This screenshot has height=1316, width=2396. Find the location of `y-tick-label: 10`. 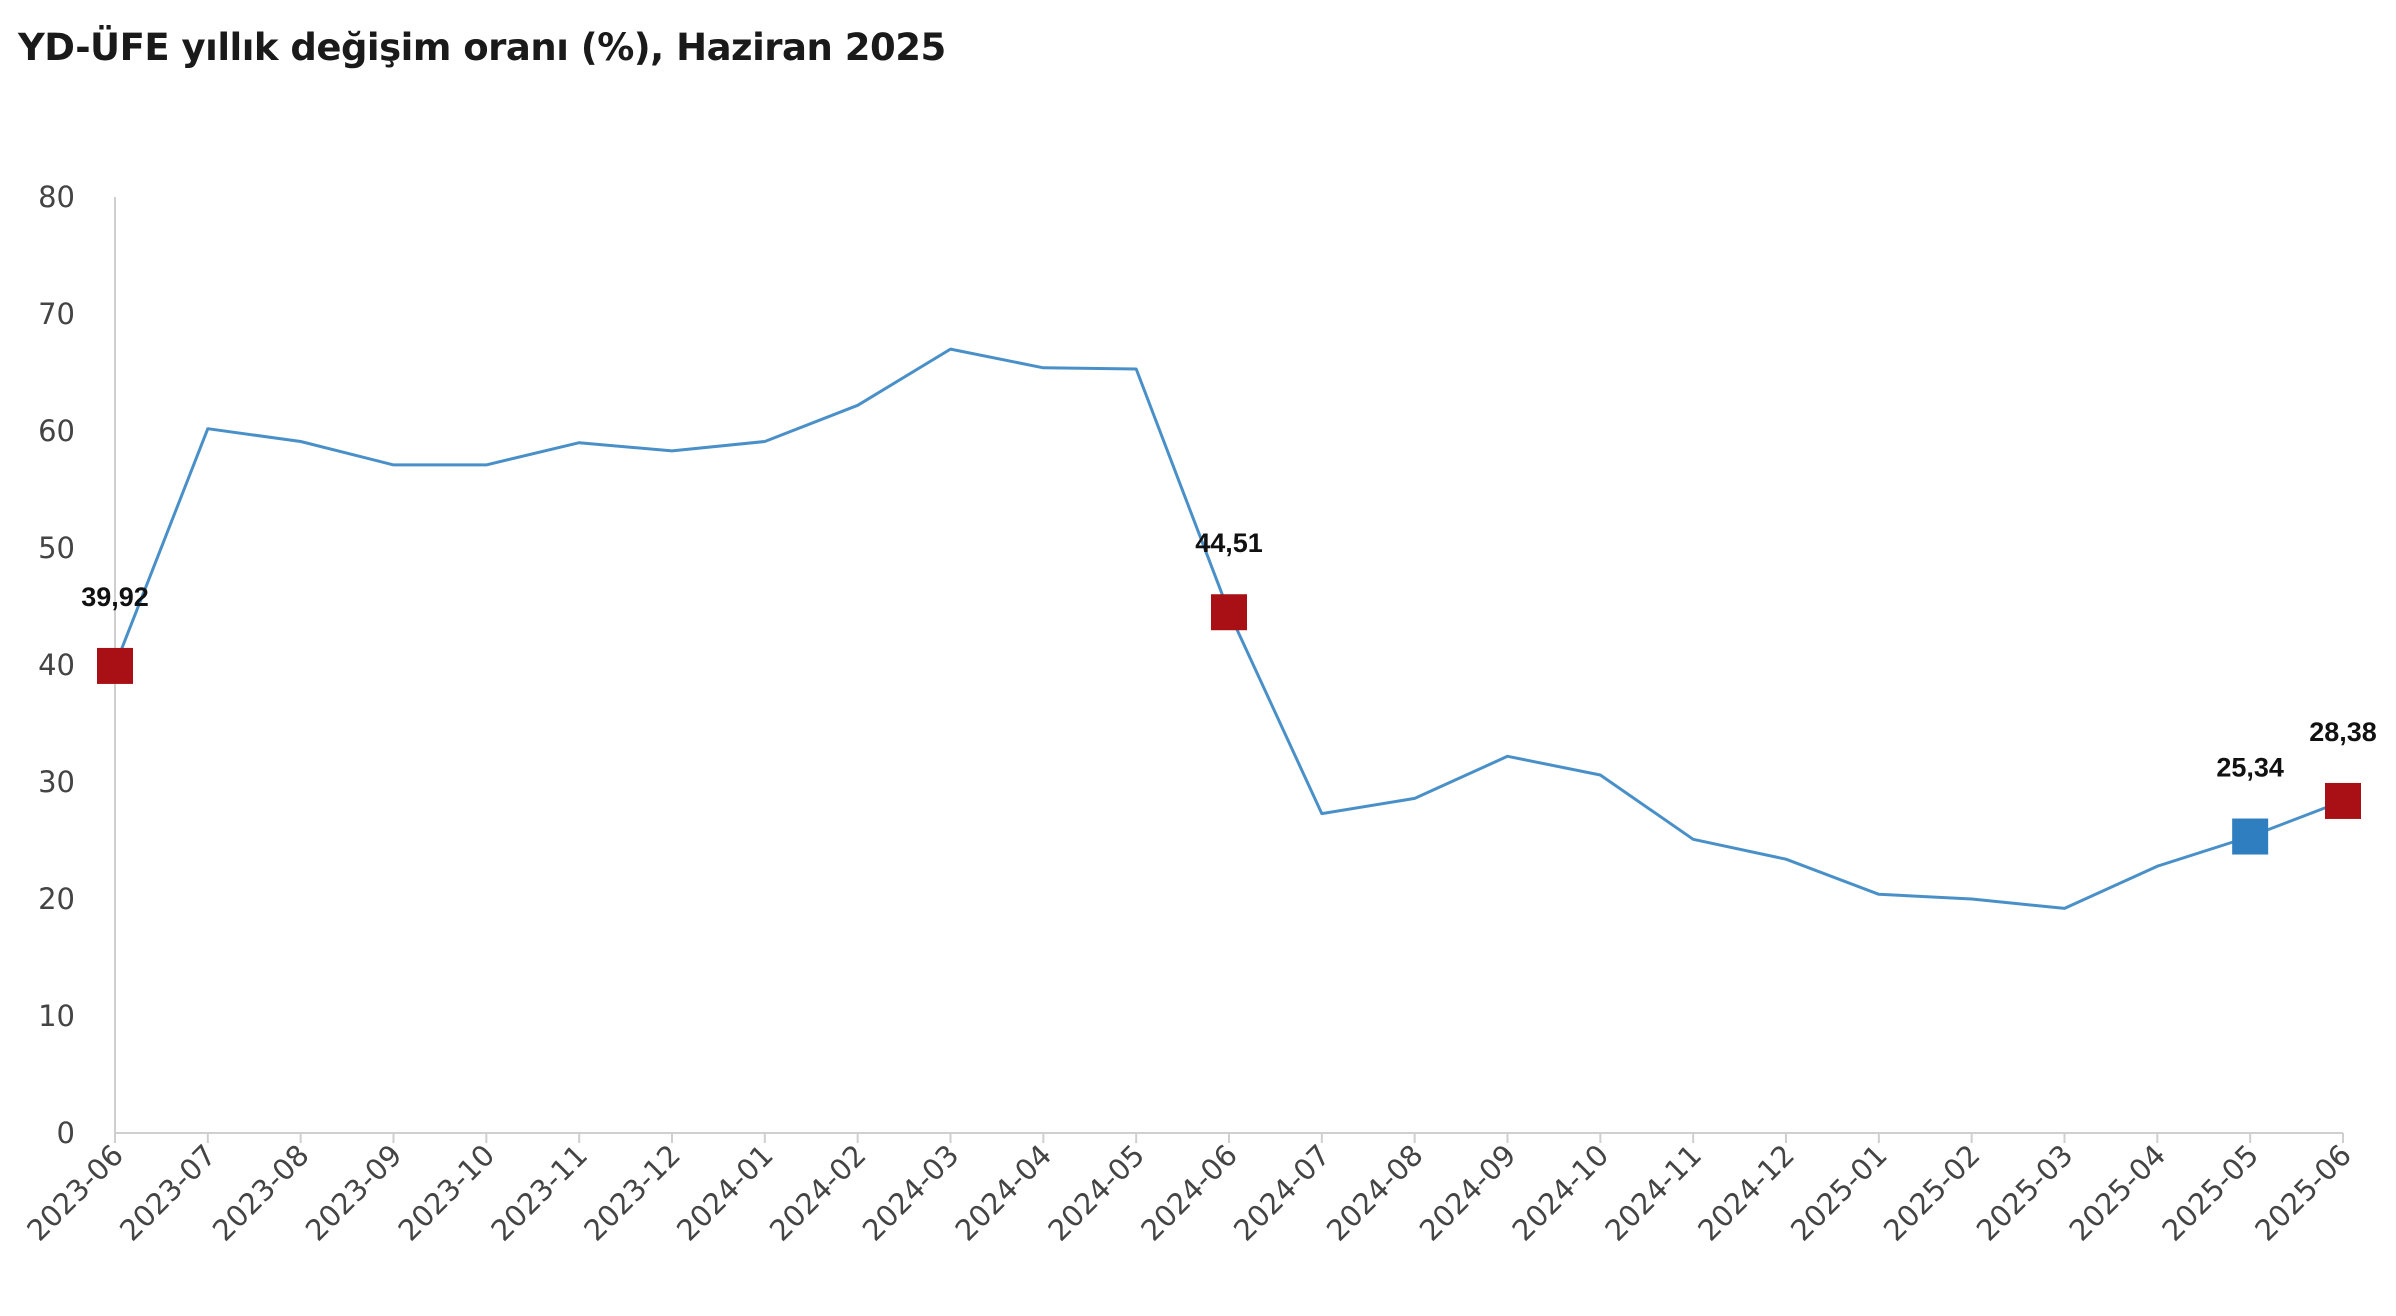

y-tick-label: 10 is located at coordinates (56, 1016).